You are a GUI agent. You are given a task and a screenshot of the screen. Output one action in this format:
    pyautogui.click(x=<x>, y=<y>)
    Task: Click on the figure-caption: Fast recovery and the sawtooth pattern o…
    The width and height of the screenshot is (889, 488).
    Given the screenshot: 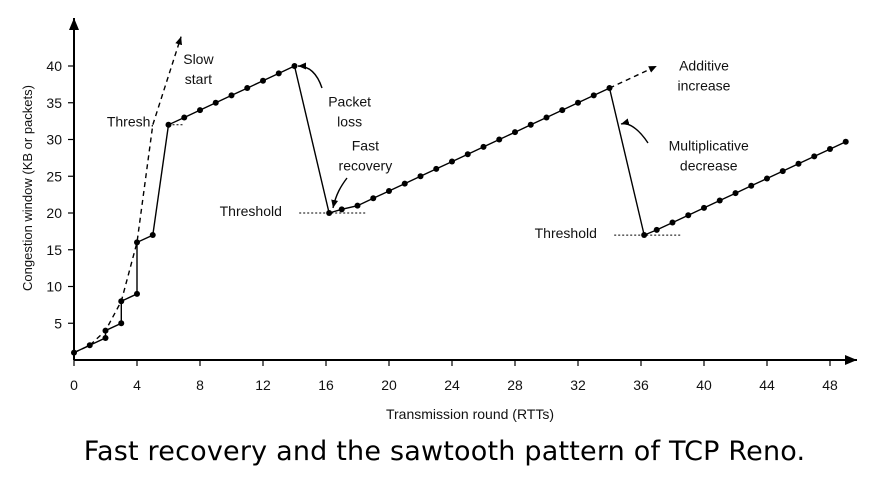 What is the action you would take?
    pyautogui.click(x=444, y=451)
    